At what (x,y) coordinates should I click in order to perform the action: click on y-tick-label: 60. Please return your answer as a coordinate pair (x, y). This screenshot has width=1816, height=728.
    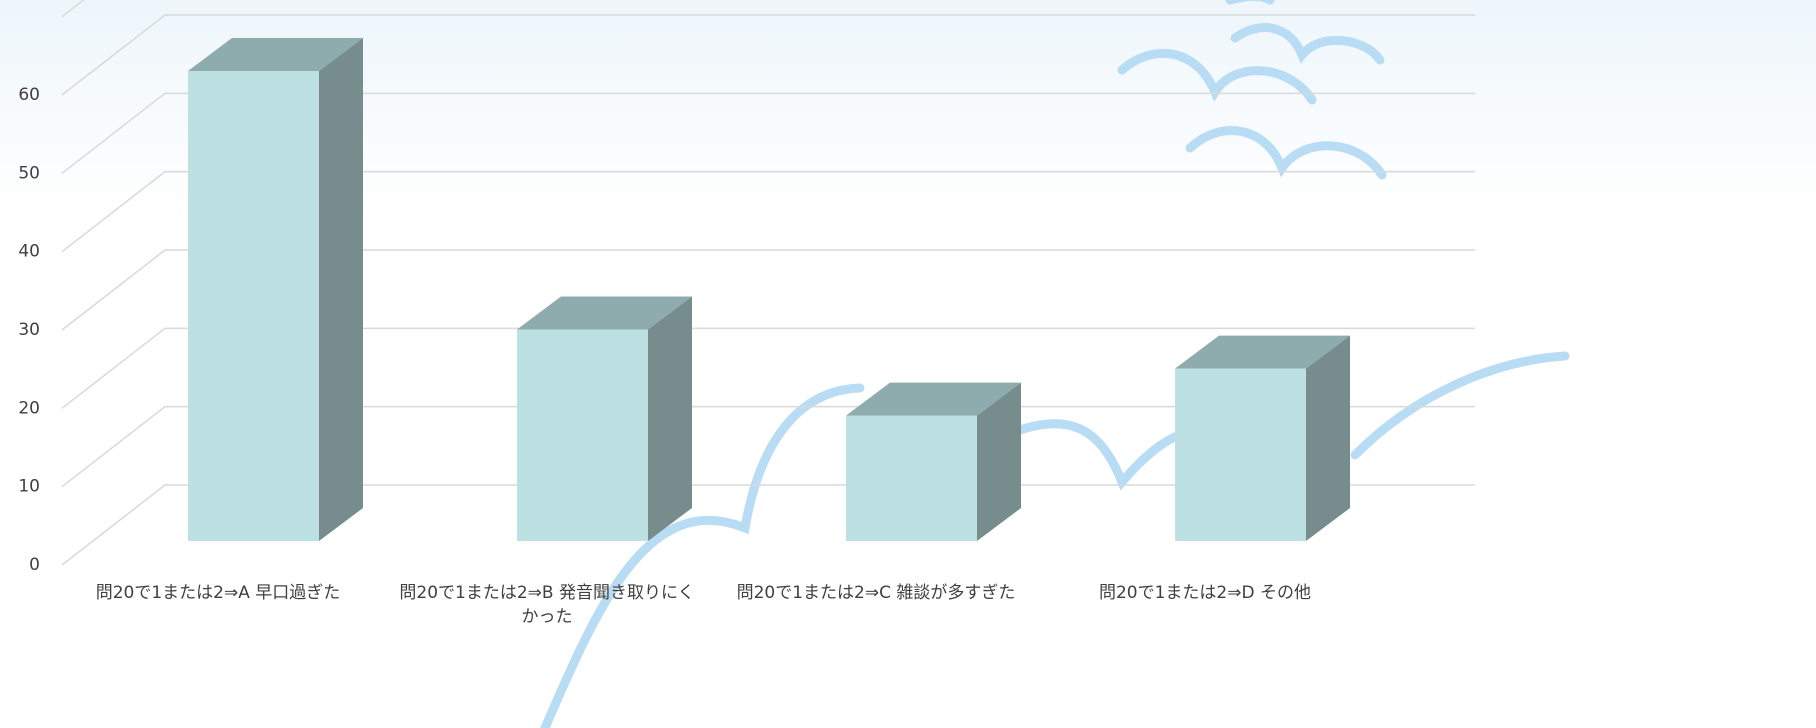
    Looking at the image, I should click on (29, 95).